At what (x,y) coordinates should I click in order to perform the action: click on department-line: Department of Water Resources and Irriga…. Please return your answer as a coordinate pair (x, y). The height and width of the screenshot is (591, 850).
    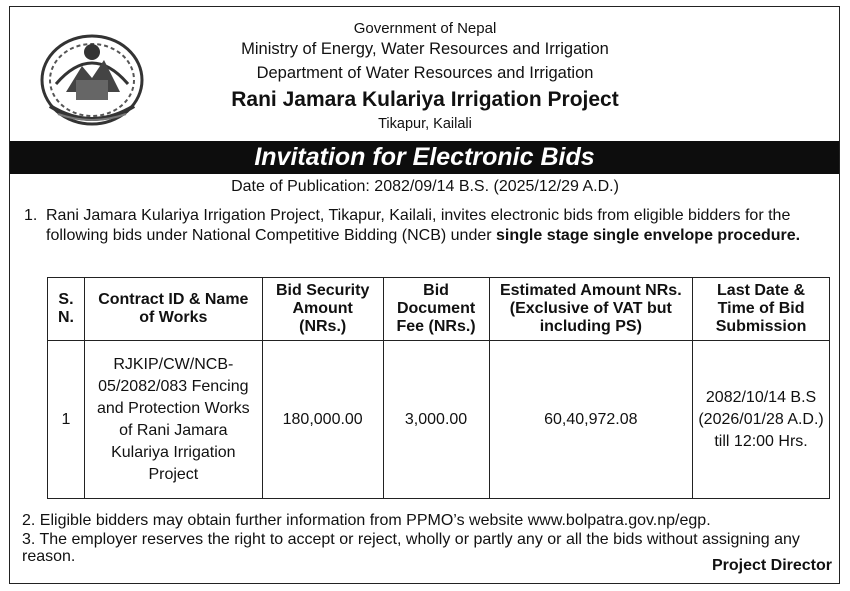
    Looking at the image, I should click on (425, 73).